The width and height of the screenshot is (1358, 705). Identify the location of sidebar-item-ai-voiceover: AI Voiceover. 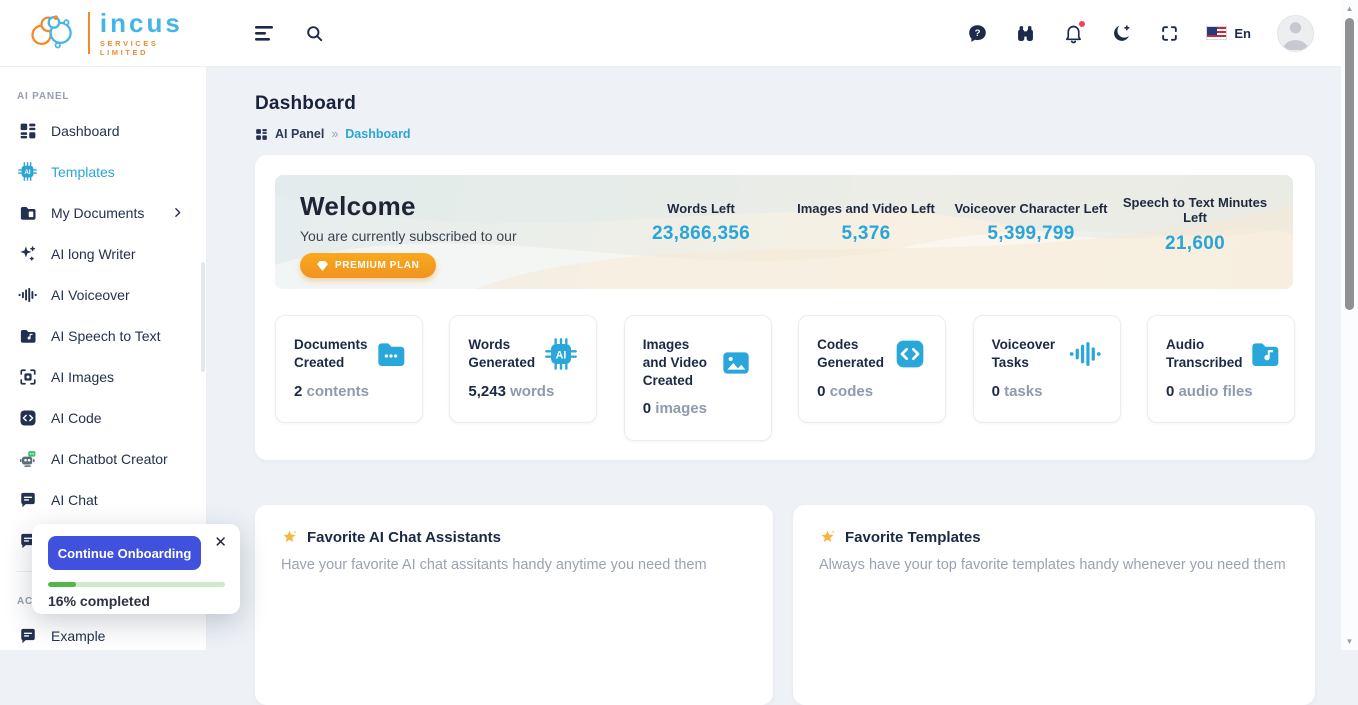
(103, 294).